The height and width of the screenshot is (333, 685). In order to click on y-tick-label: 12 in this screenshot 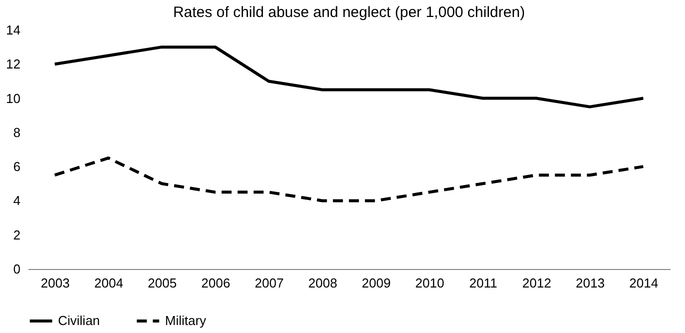, I will do `click(13, 64)`.